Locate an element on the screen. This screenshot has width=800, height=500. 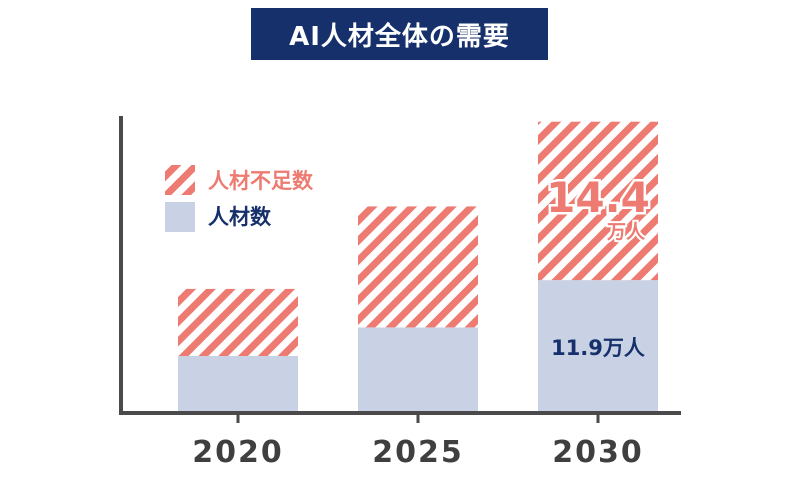
chart-title: AI人材全体の需要 is located at coordinates (399, 34).